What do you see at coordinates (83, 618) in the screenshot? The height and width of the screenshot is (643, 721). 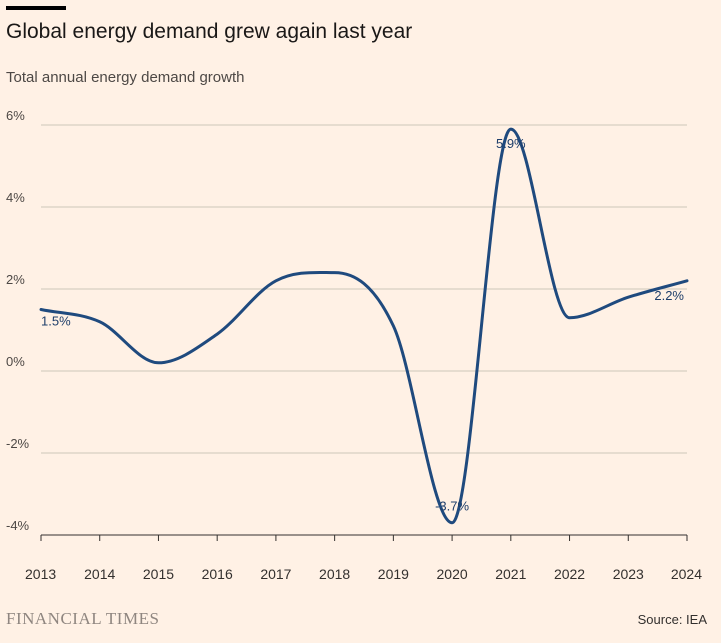 I see `ft-logo: FINANCIAL TIMES` at bounding box center [83, 618].